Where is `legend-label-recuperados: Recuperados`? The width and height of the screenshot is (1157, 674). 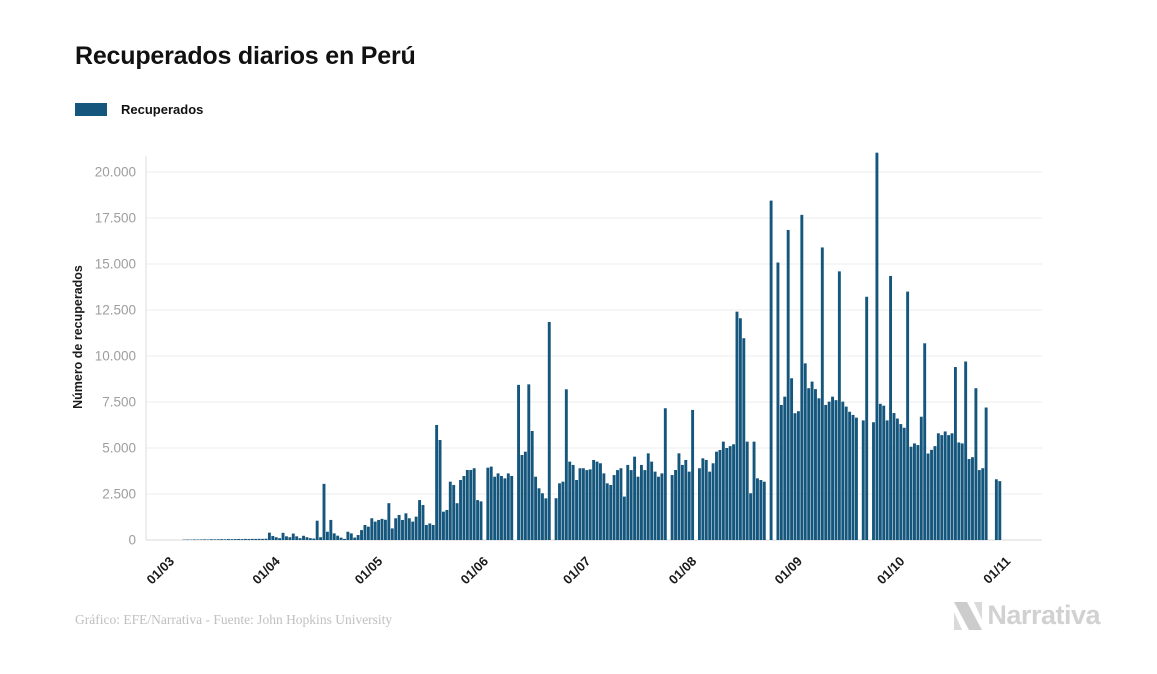
legend-label-recuperados: Recuperados is located at coordinates (162, 109).